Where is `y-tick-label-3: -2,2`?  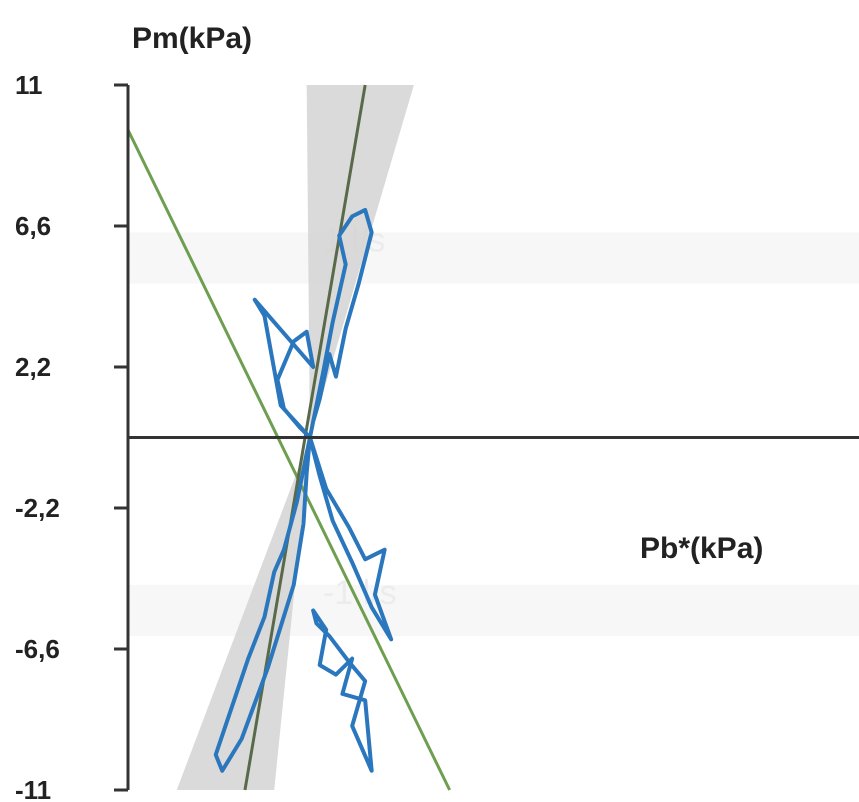
y-tick-label-3: -2,2 is located at coordinates (37, 508).